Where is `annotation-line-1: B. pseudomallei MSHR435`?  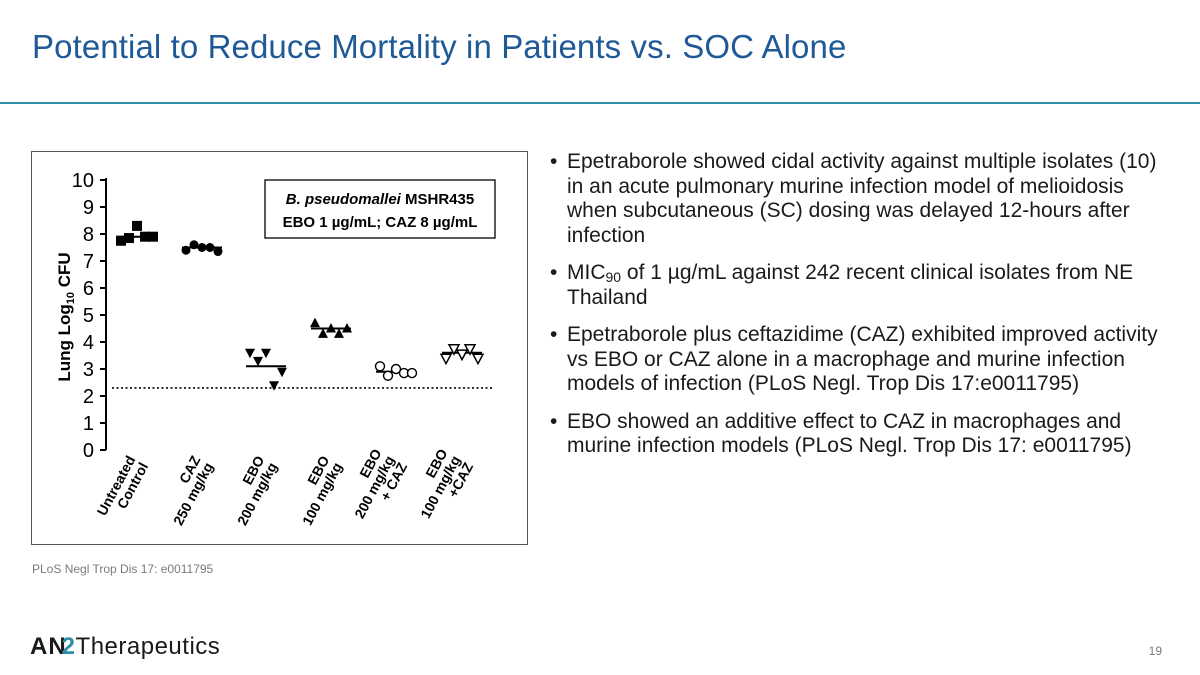
annotation-line-1: B. pseudomallei MSHR435 is located at coordinates (380, 199).